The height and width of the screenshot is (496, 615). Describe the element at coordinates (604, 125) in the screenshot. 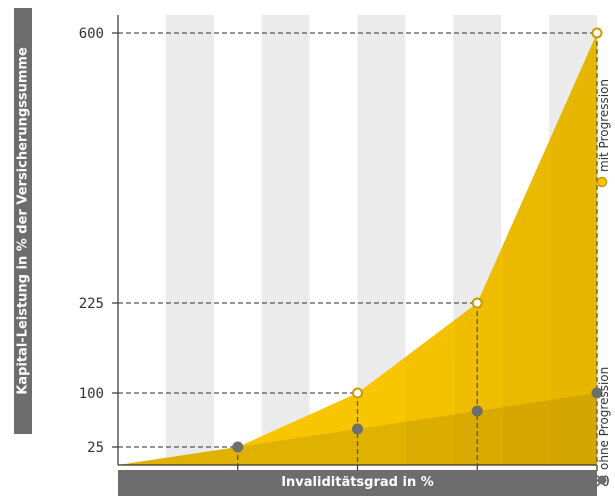

I see `legend-label-mit-progression: mit Progression` at that location.